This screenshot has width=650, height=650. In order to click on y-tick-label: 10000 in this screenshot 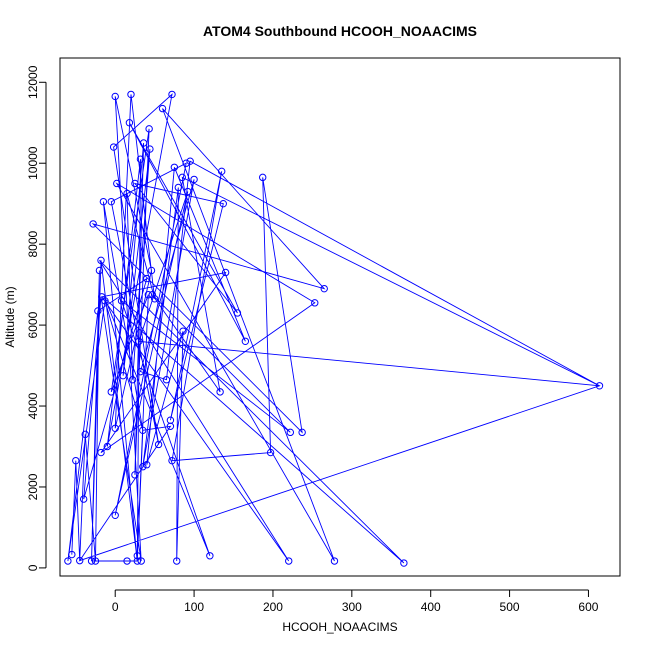, I will do `click(33, 163)`.